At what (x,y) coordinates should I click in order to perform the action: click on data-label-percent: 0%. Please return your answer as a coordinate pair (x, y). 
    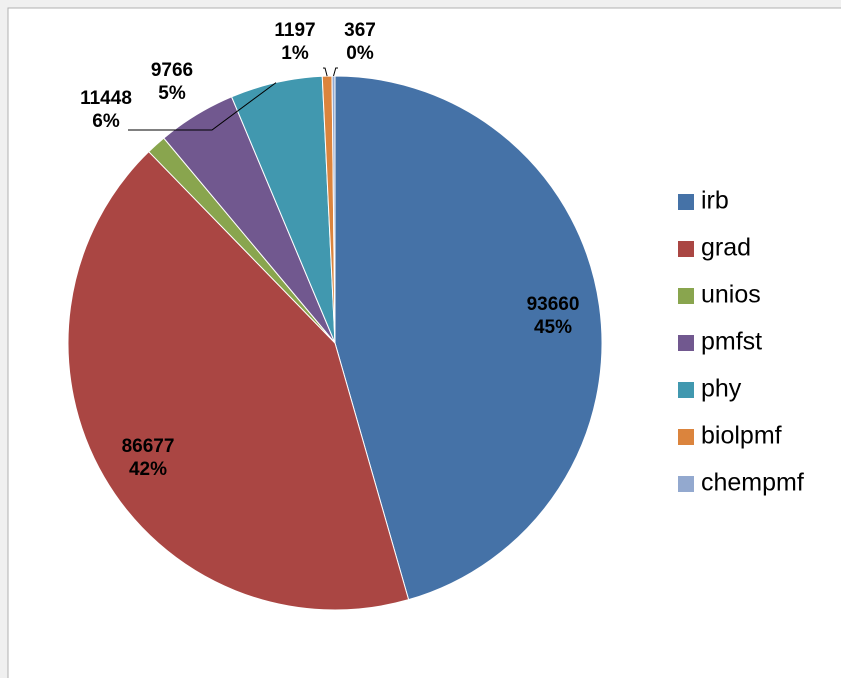
    Looking at the image, I should click on (360, 53).